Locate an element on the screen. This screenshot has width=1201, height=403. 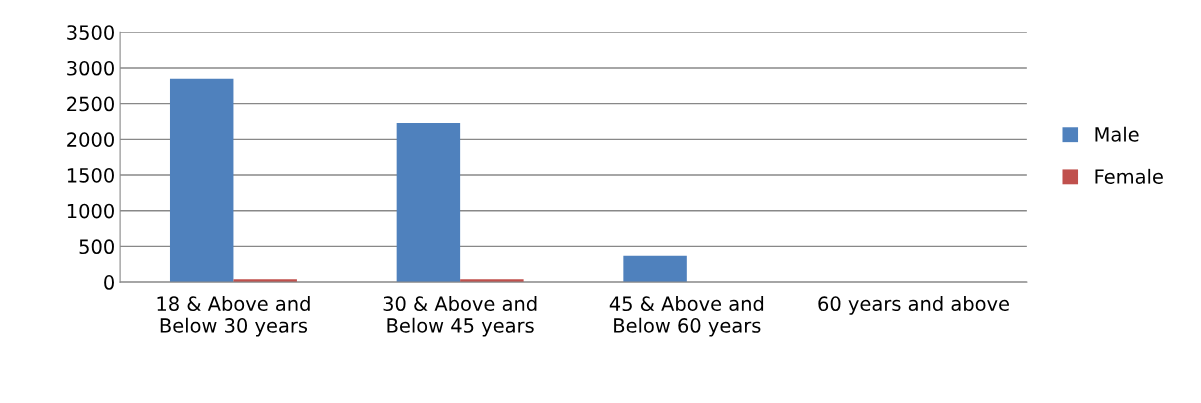
y-tick-label: 0 is located at coordinates (109, 282).